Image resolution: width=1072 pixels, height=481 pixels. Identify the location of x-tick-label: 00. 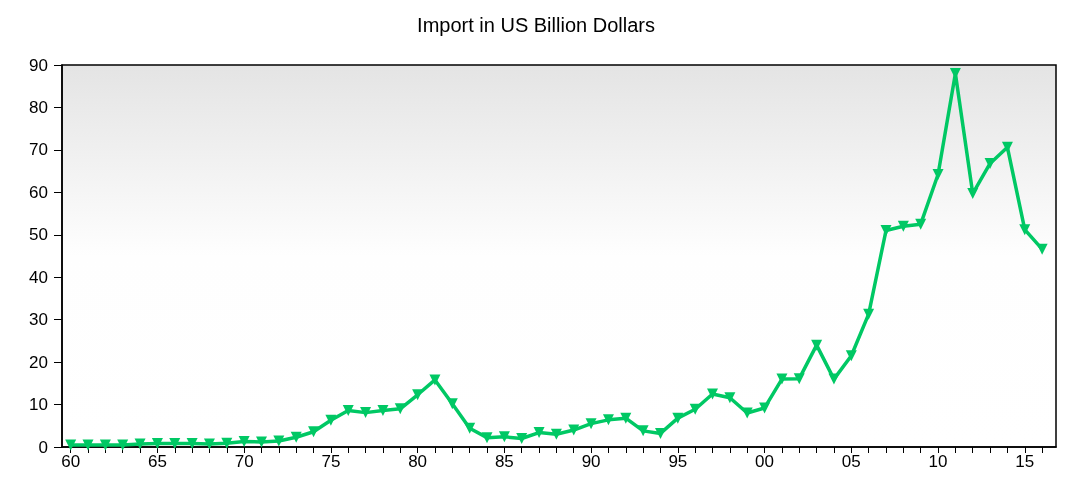
(765, 461).